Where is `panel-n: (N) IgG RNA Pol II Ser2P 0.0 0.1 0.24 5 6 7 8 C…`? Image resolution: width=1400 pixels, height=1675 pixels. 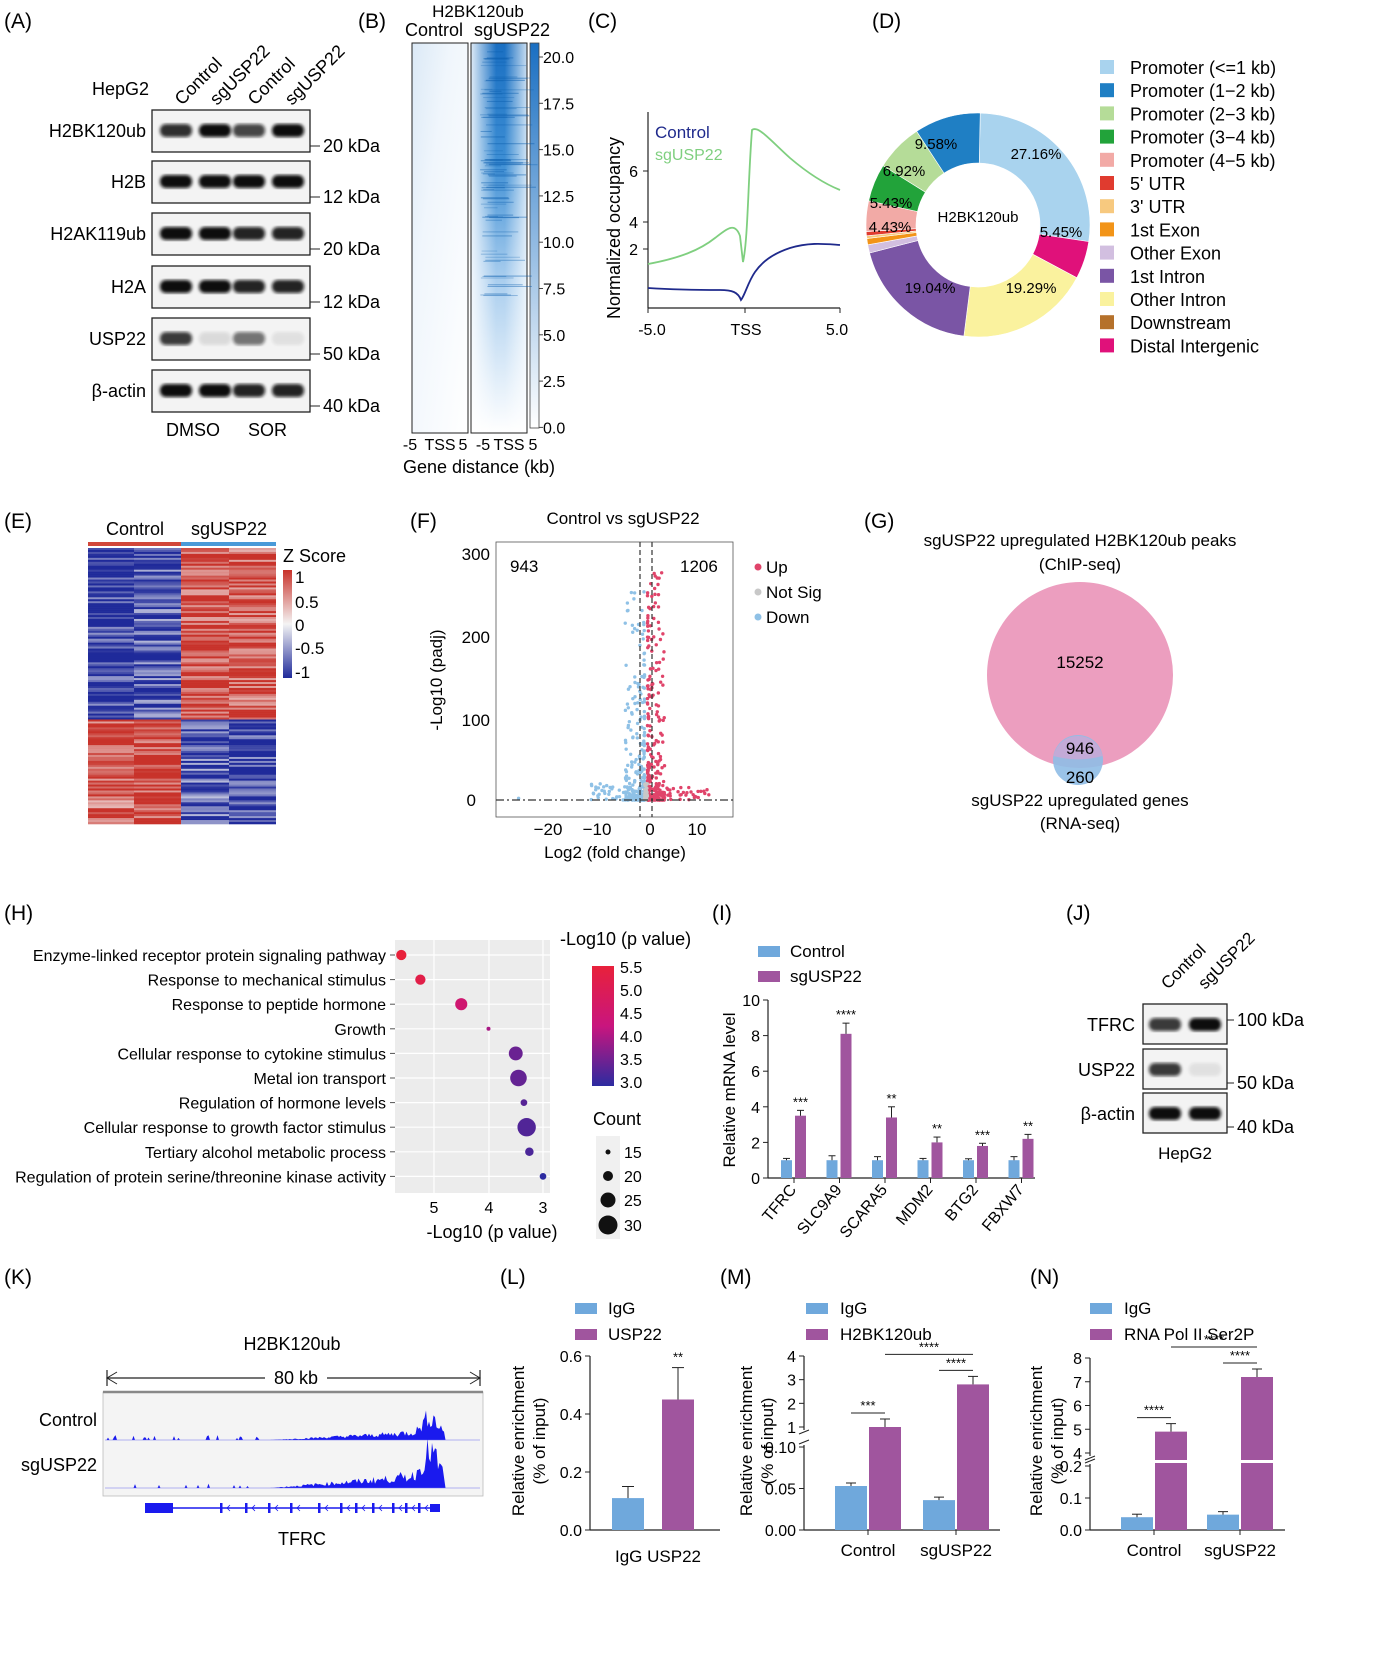 panel-n: (N) IgG RNA Pol II Ser2P 0.0 0.1 0.24 5 6 7 8 C… is located at coordinates (1156, 1413).